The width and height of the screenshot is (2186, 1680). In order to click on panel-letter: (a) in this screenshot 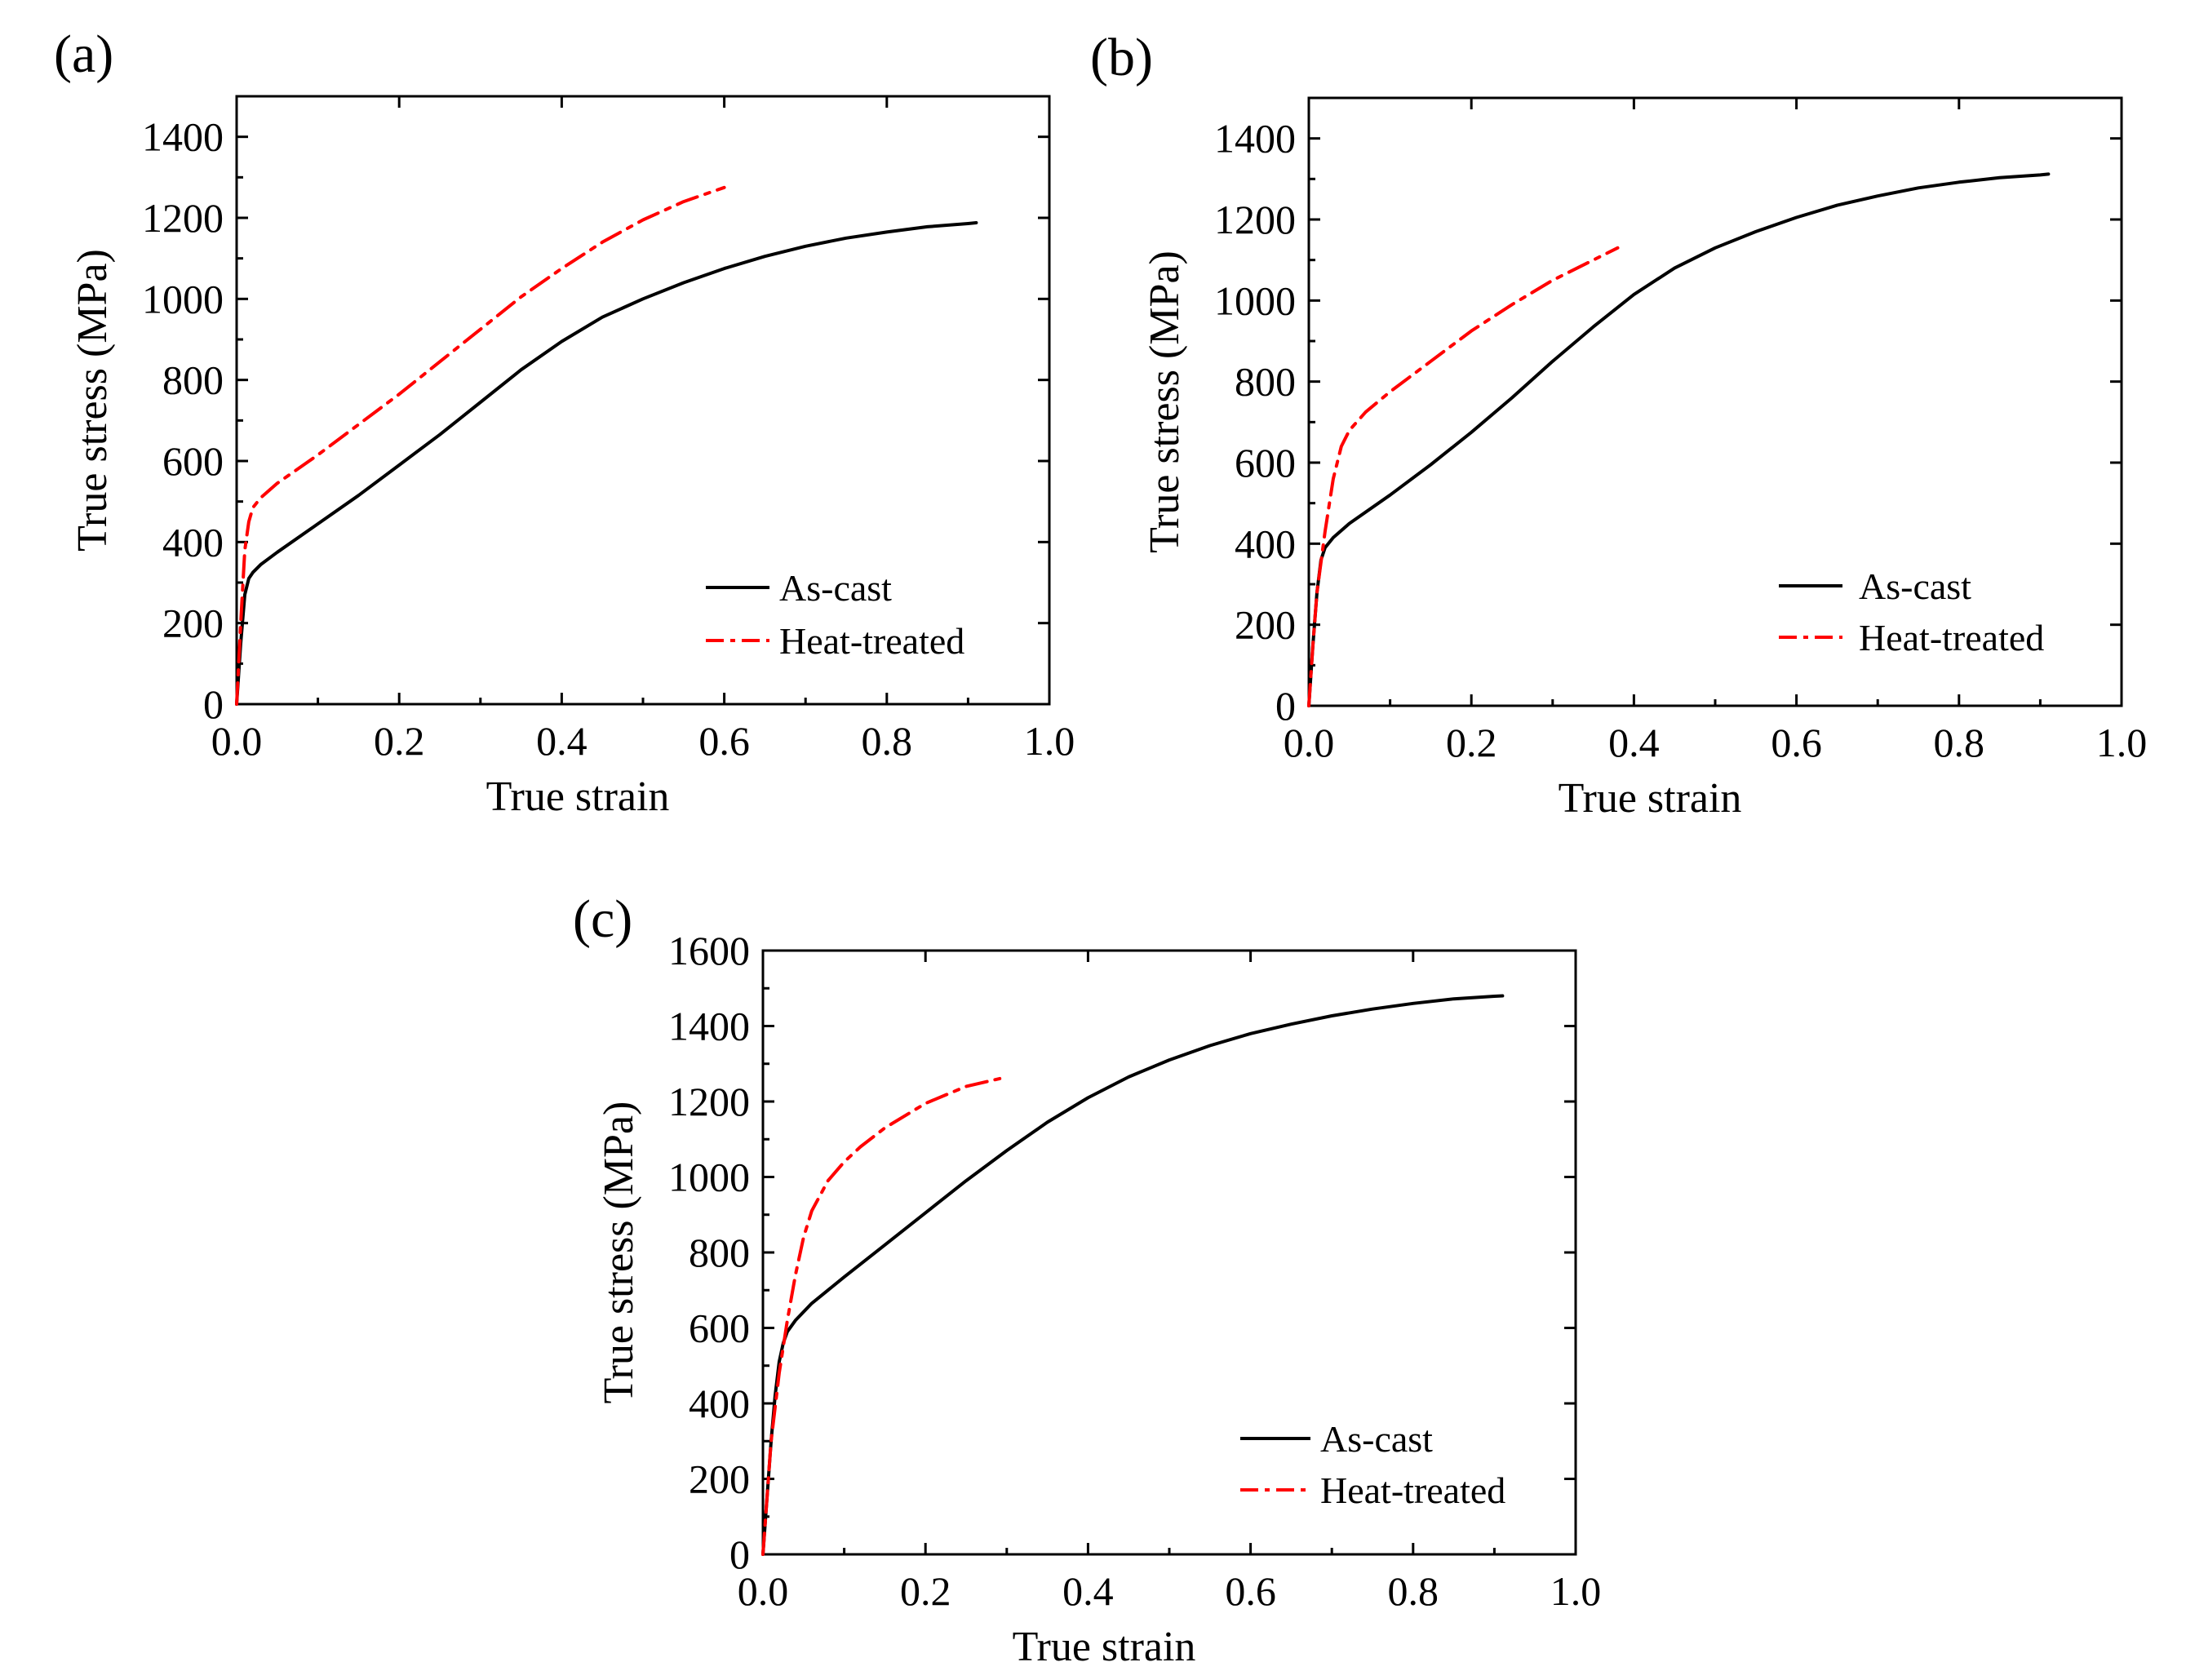, I will do `click(83, 54)`.